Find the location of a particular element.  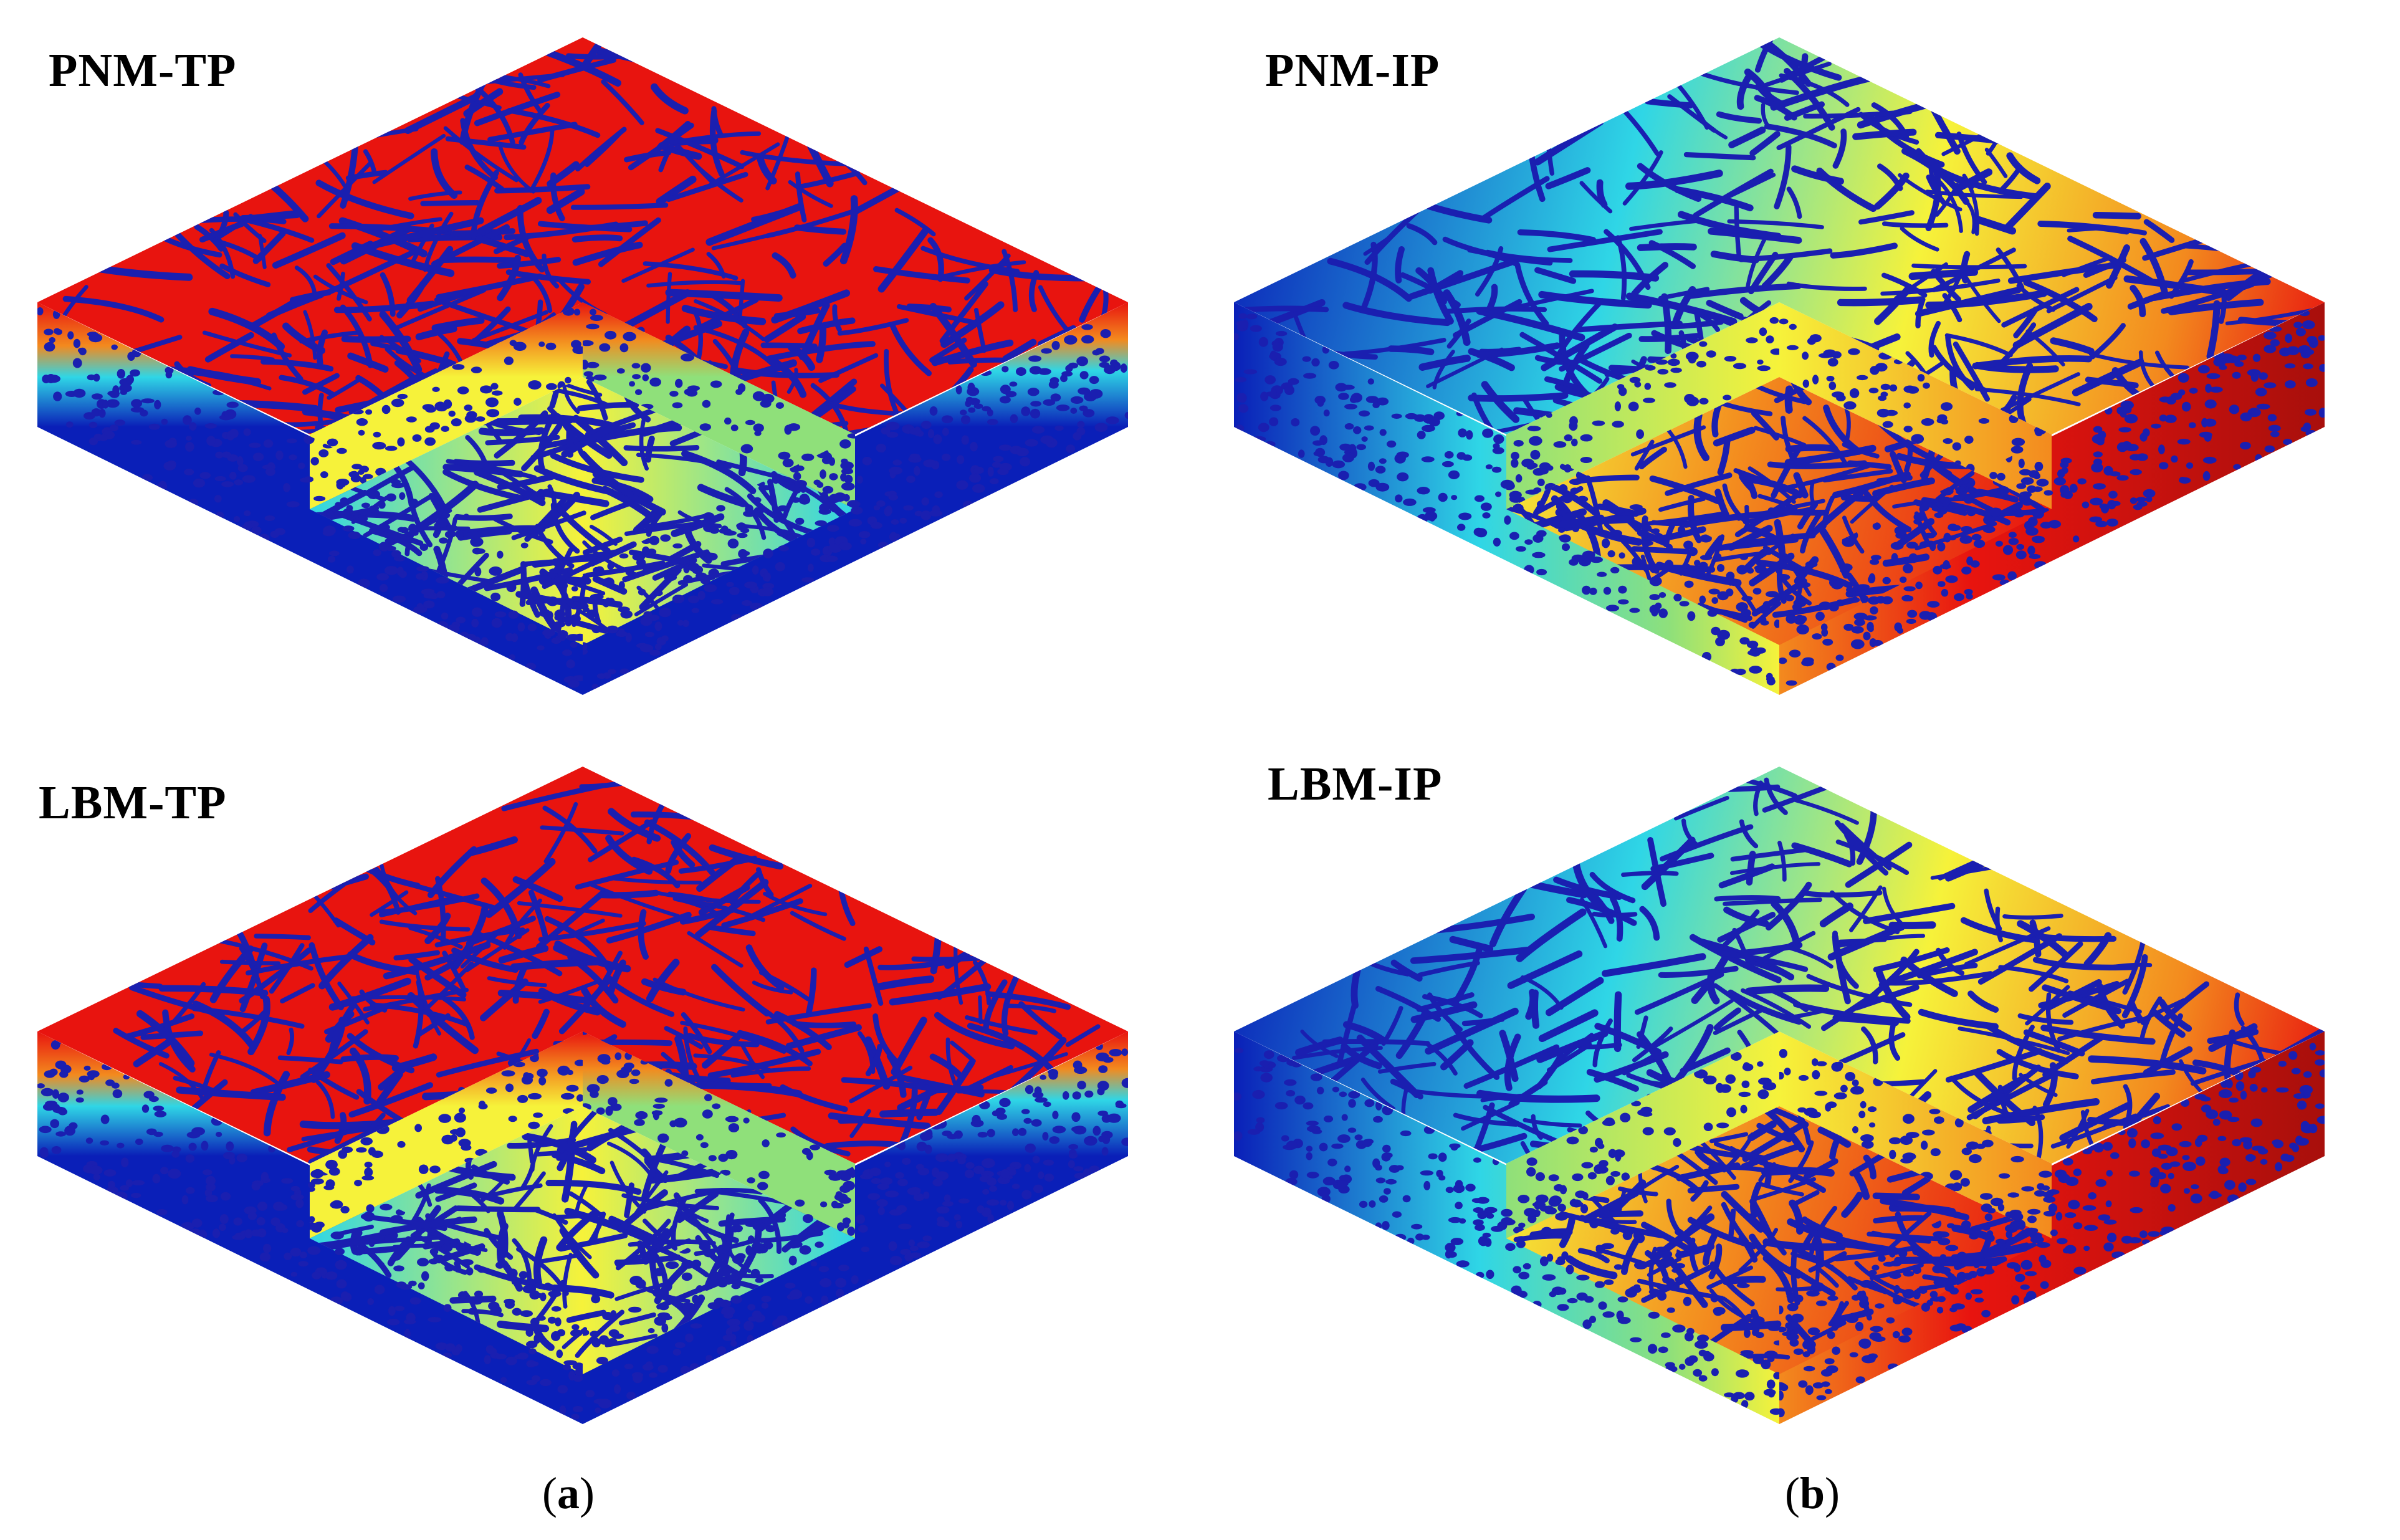

caption-b: (b) is located at coordinates (1812, 1493).